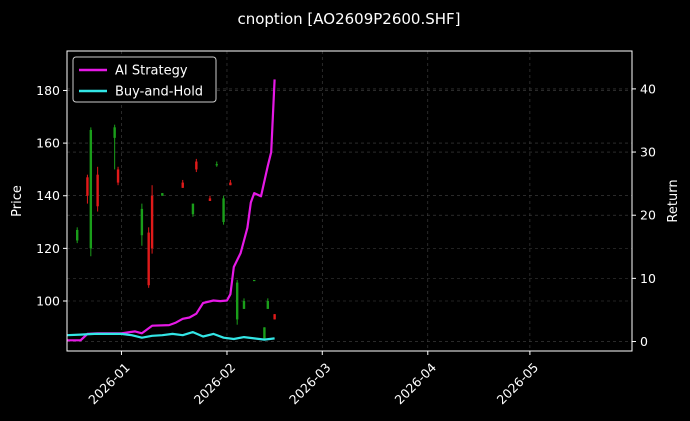 Image resolution: width=690 pixels, height=421 pixels. Describe the element at coordinates (648, 278) in the screenshot. I see `y-tick-label-right: 10` at that location.